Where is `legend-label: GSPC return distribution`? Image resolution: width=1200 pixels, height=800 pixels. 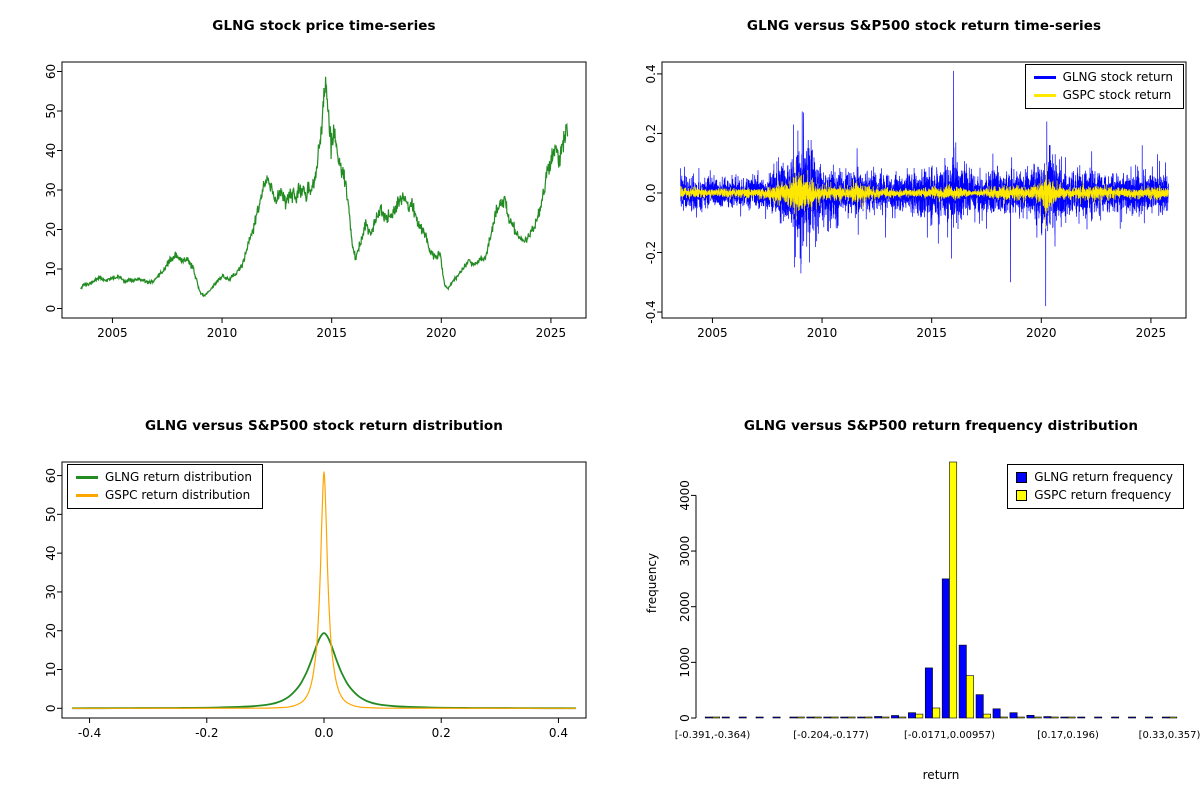
legend-label: GSPC return distribution is located at coordinates (178, 495).